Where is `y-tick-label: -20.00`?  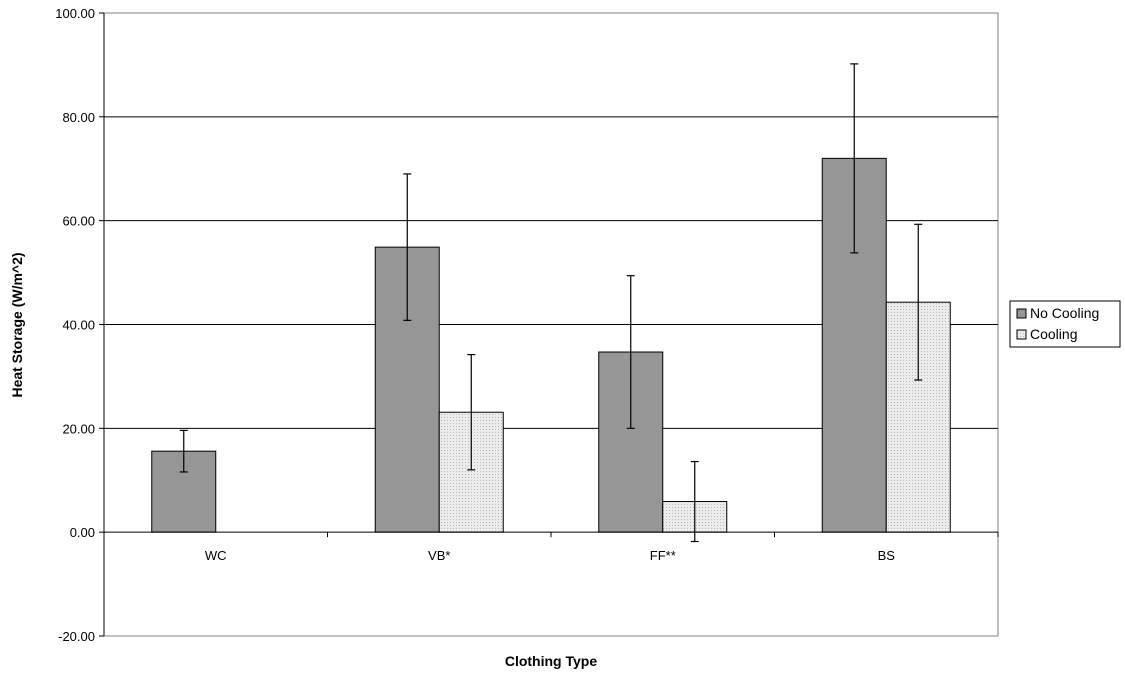 y-tick-label: -20.00 is located at coordinates (76, 636).